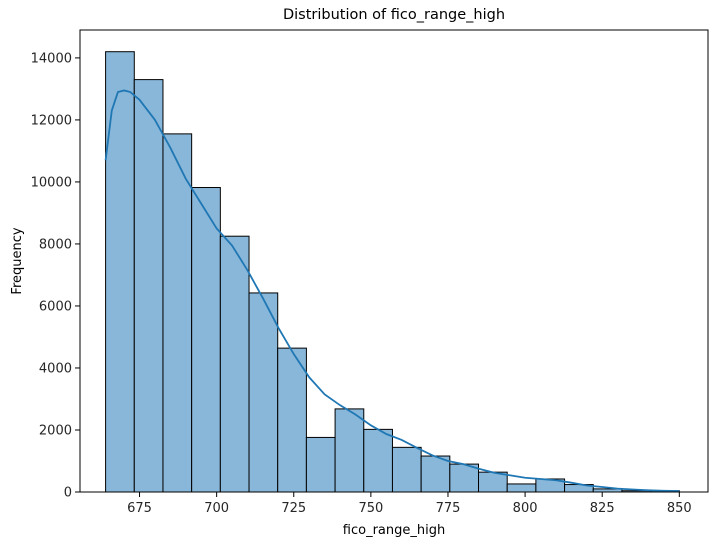 The height and width of the screenshot is (545, 713). Describe the element at coordinates (679, 508) in the screenshot. I see `x-tick-label: 850` at that location.